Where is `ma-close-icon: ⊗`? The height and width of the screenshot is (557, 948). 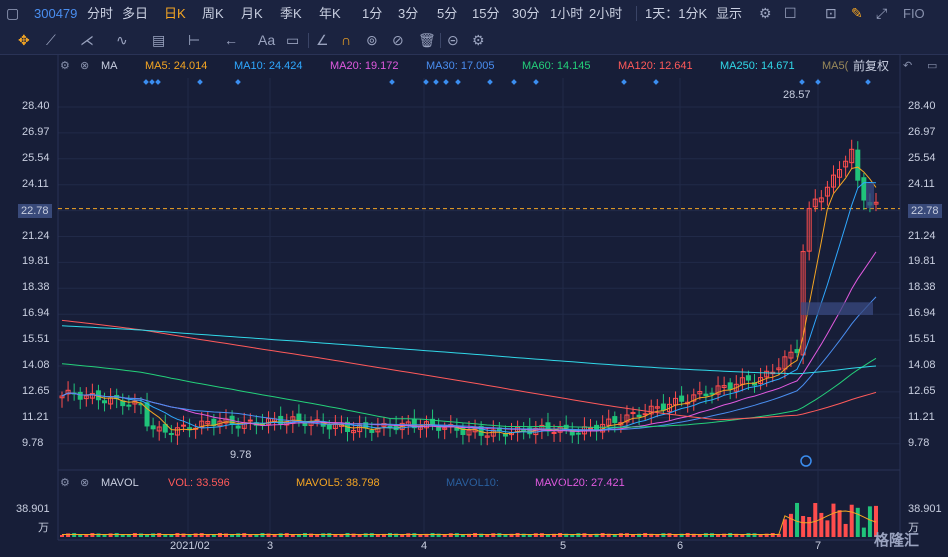
ma-close-icon: ⊗ is located at coordinates (85, 66).